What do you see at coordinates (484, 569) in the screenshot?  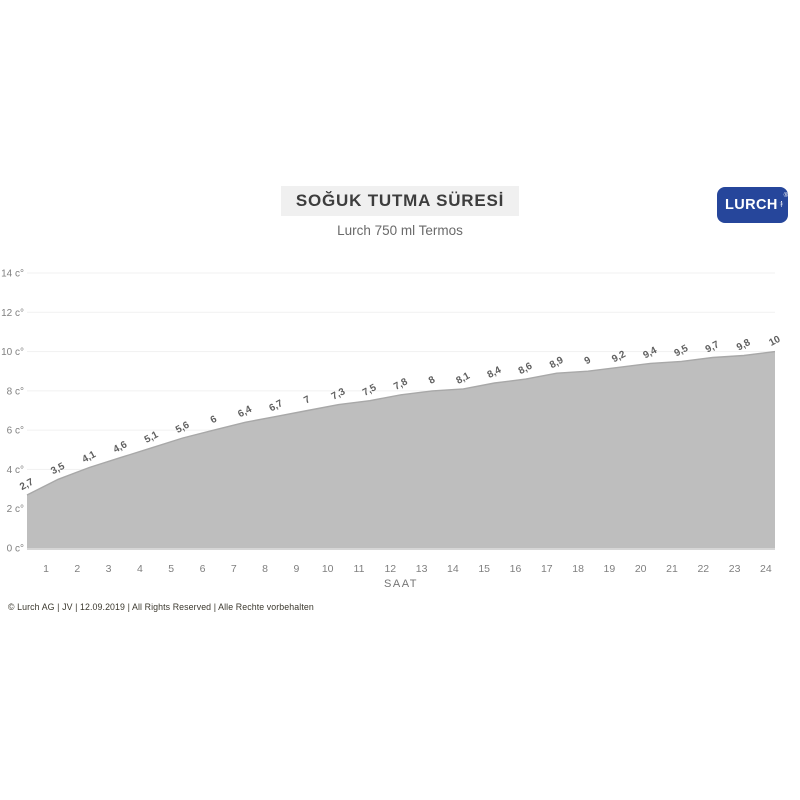 I see `x-tick-label: 15` at bounding box center [484, 569].